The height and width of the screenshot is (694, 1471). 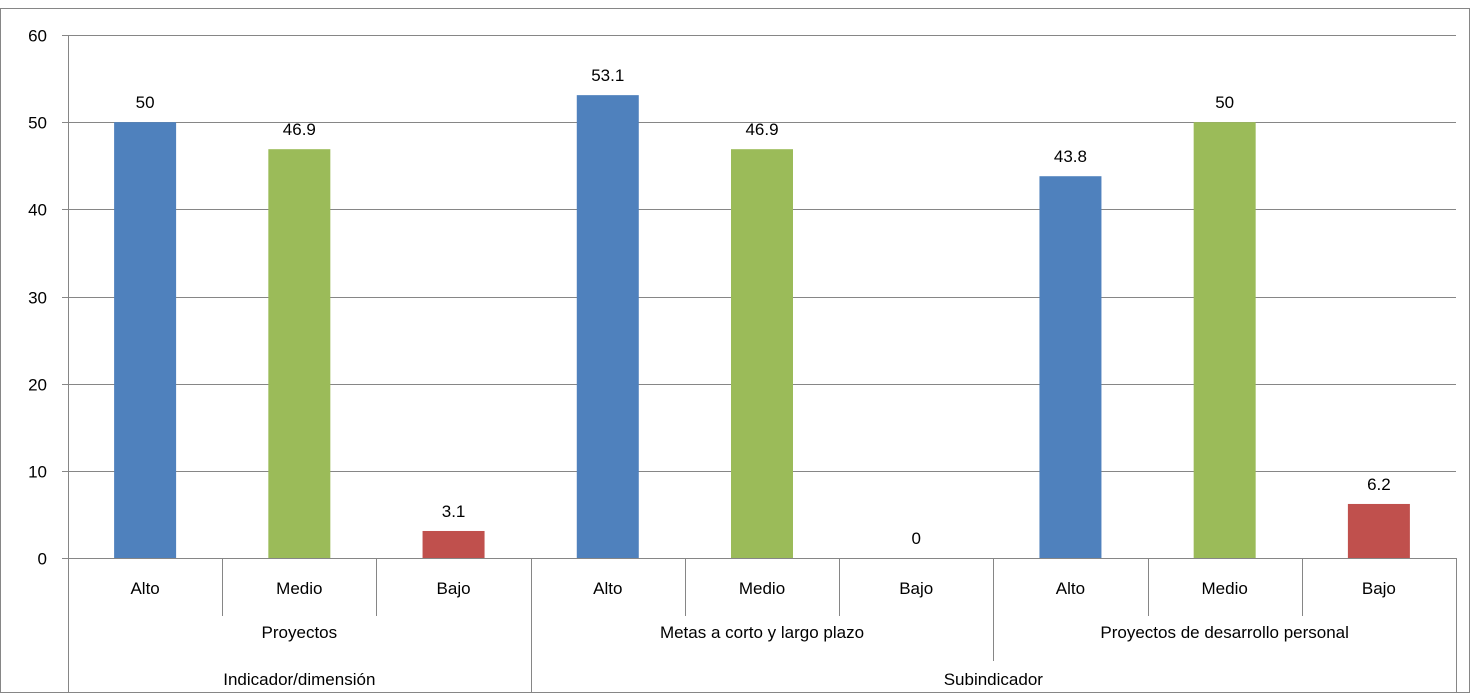 I want to click on y-tick-label: 50, so click(x=37, y=123).